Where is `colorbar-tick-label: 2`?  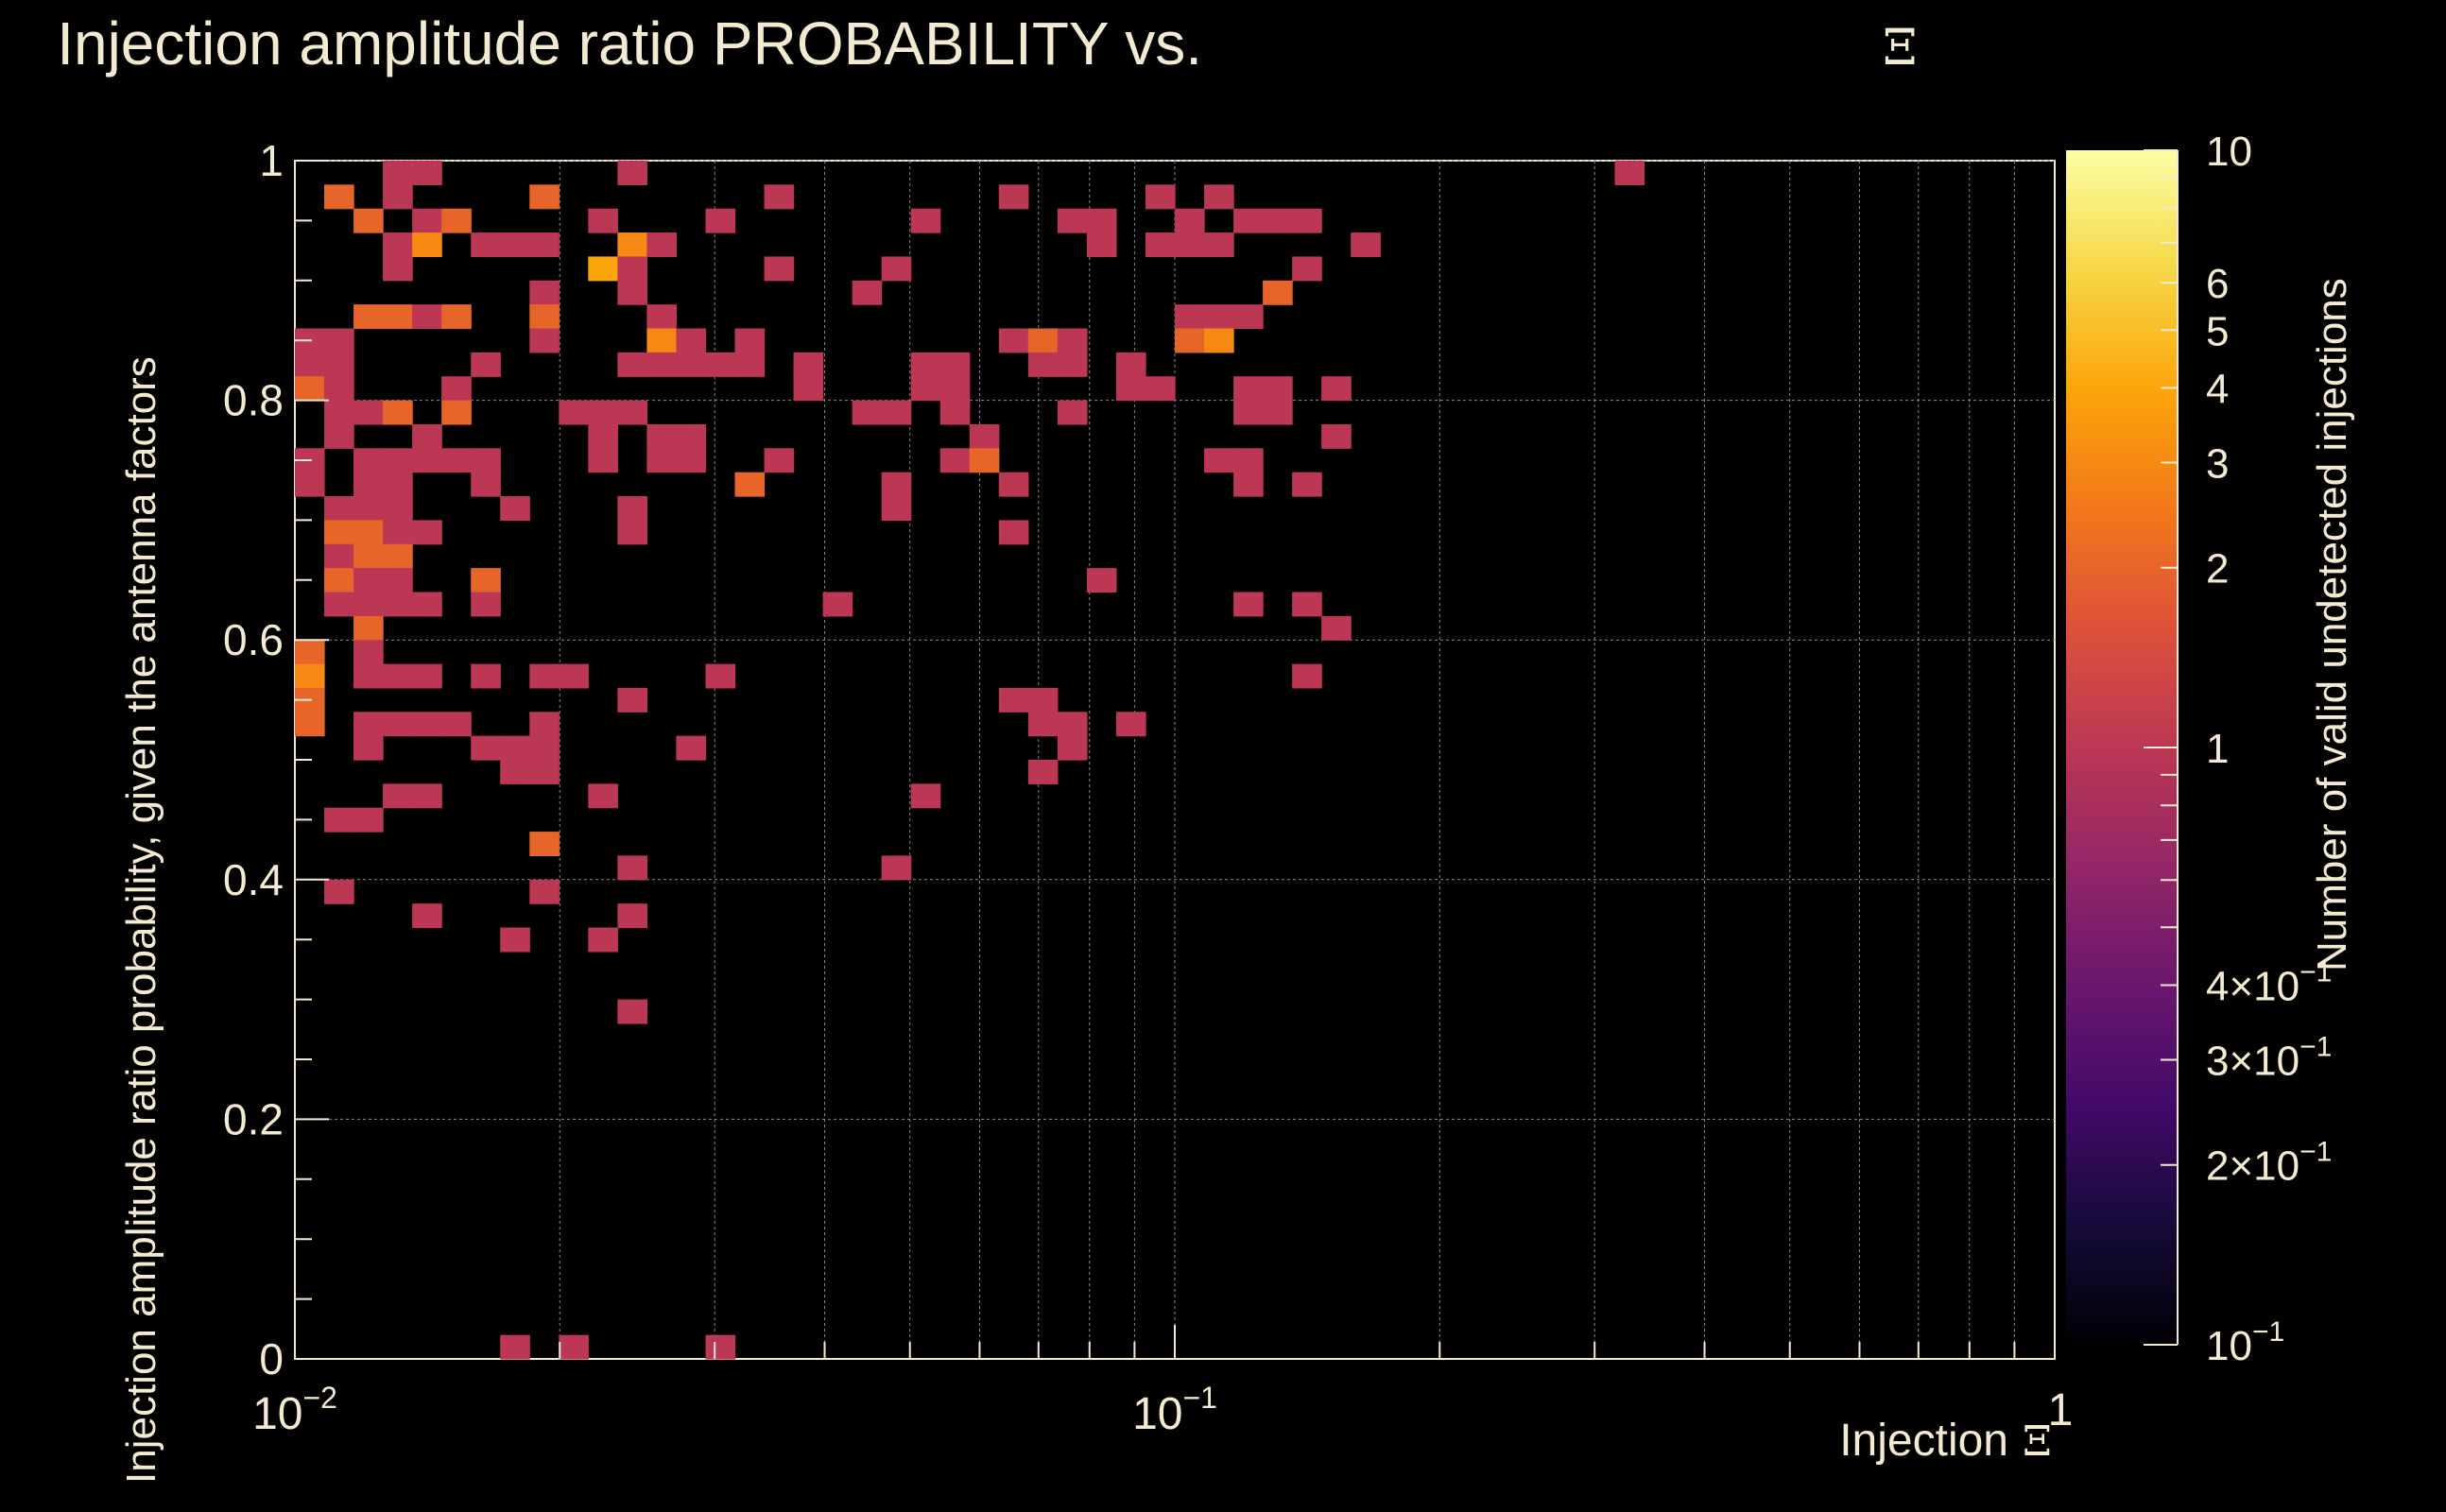
colorbar-tick-label: 2 is located at coordinates (2217, 569).